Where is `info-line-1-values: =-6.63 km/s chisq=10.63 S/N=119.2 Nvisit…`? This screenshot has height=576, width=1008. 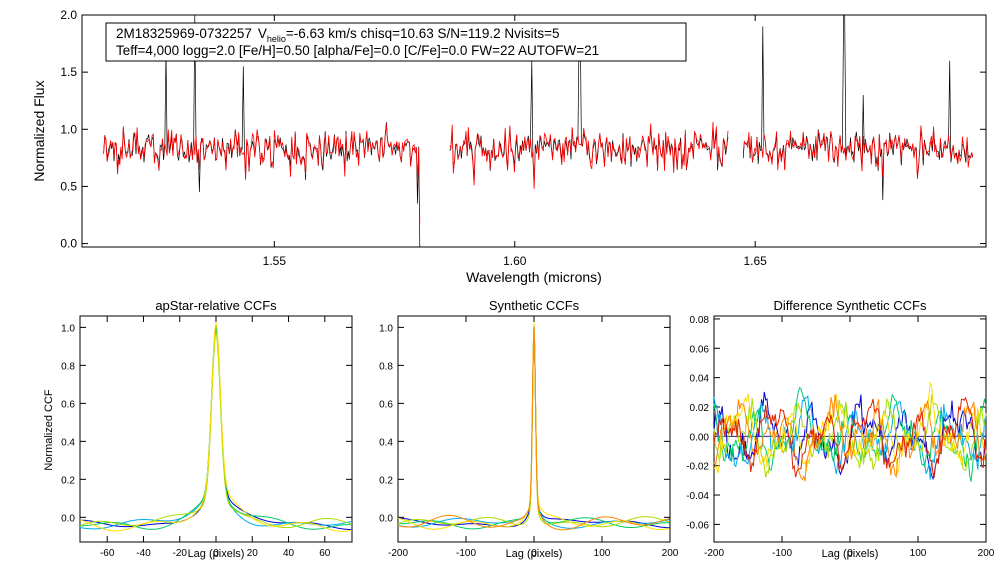 info-line-1-values: =-6.63 km/s chisq=10.63 S/N=119.2 Nvisit… is located at coordinates (423, 33).